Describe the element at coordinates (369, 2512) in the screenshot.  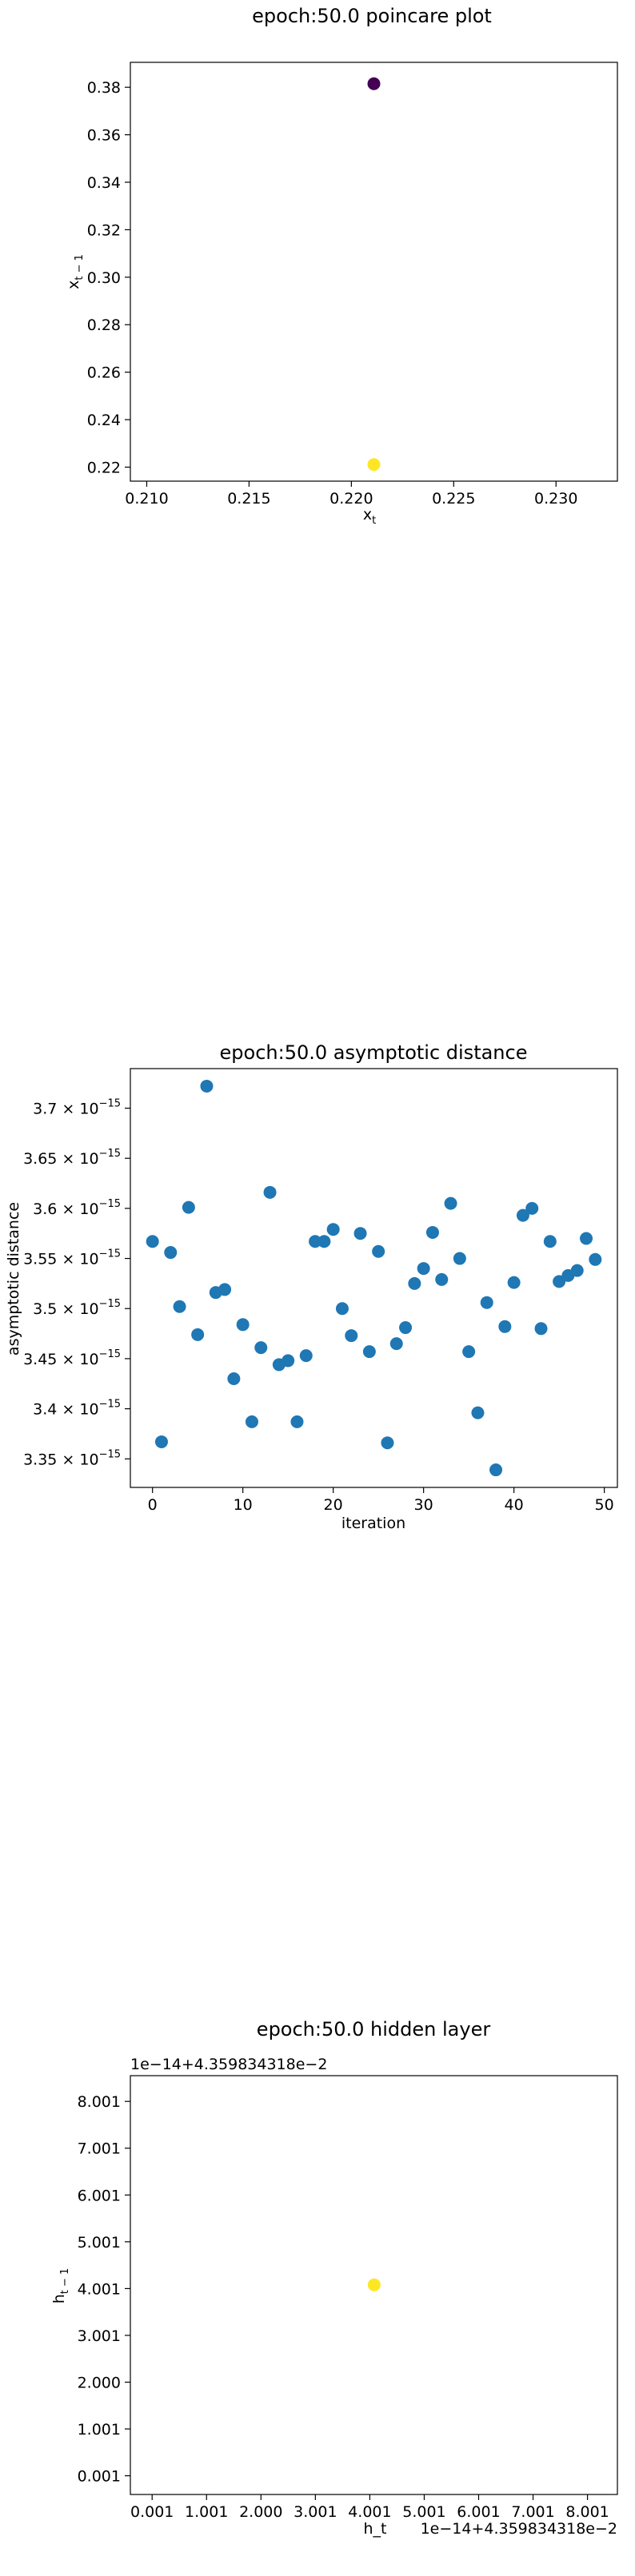
I see `x-tick-label: 4.001` at that location.